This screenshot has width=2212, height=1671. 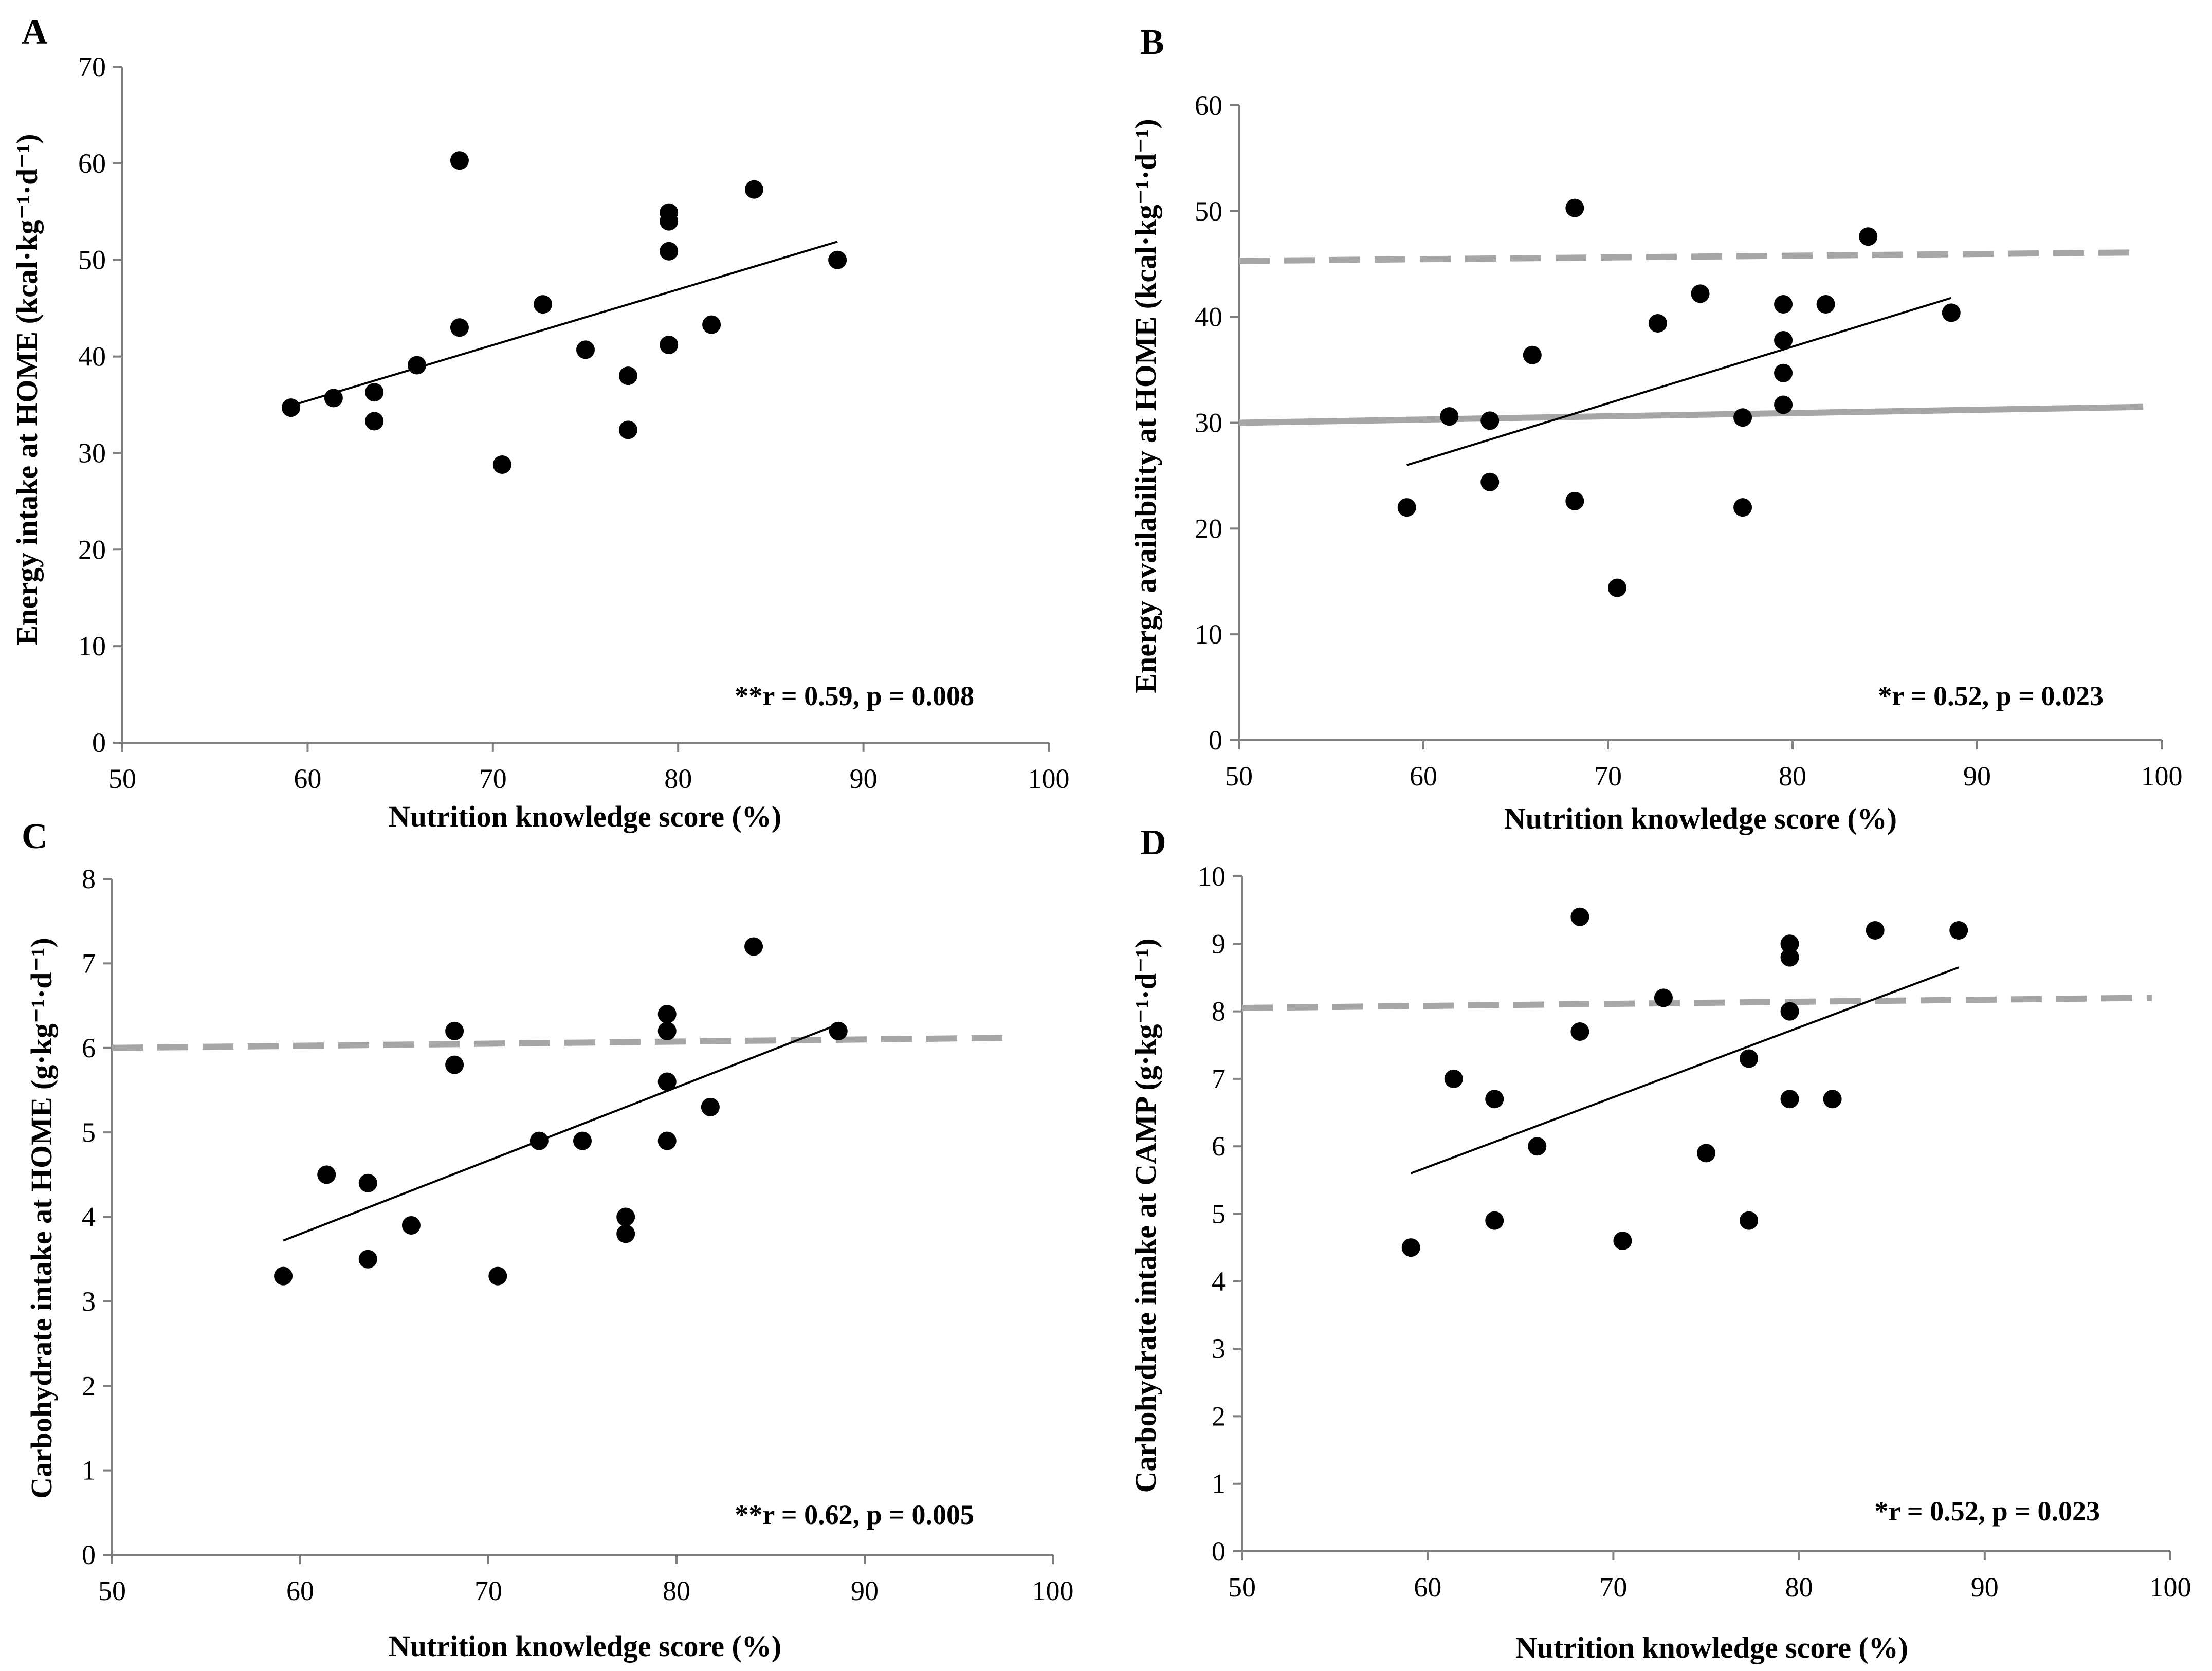 I want to click on panel-label: D, so click(x=1153, y=842).